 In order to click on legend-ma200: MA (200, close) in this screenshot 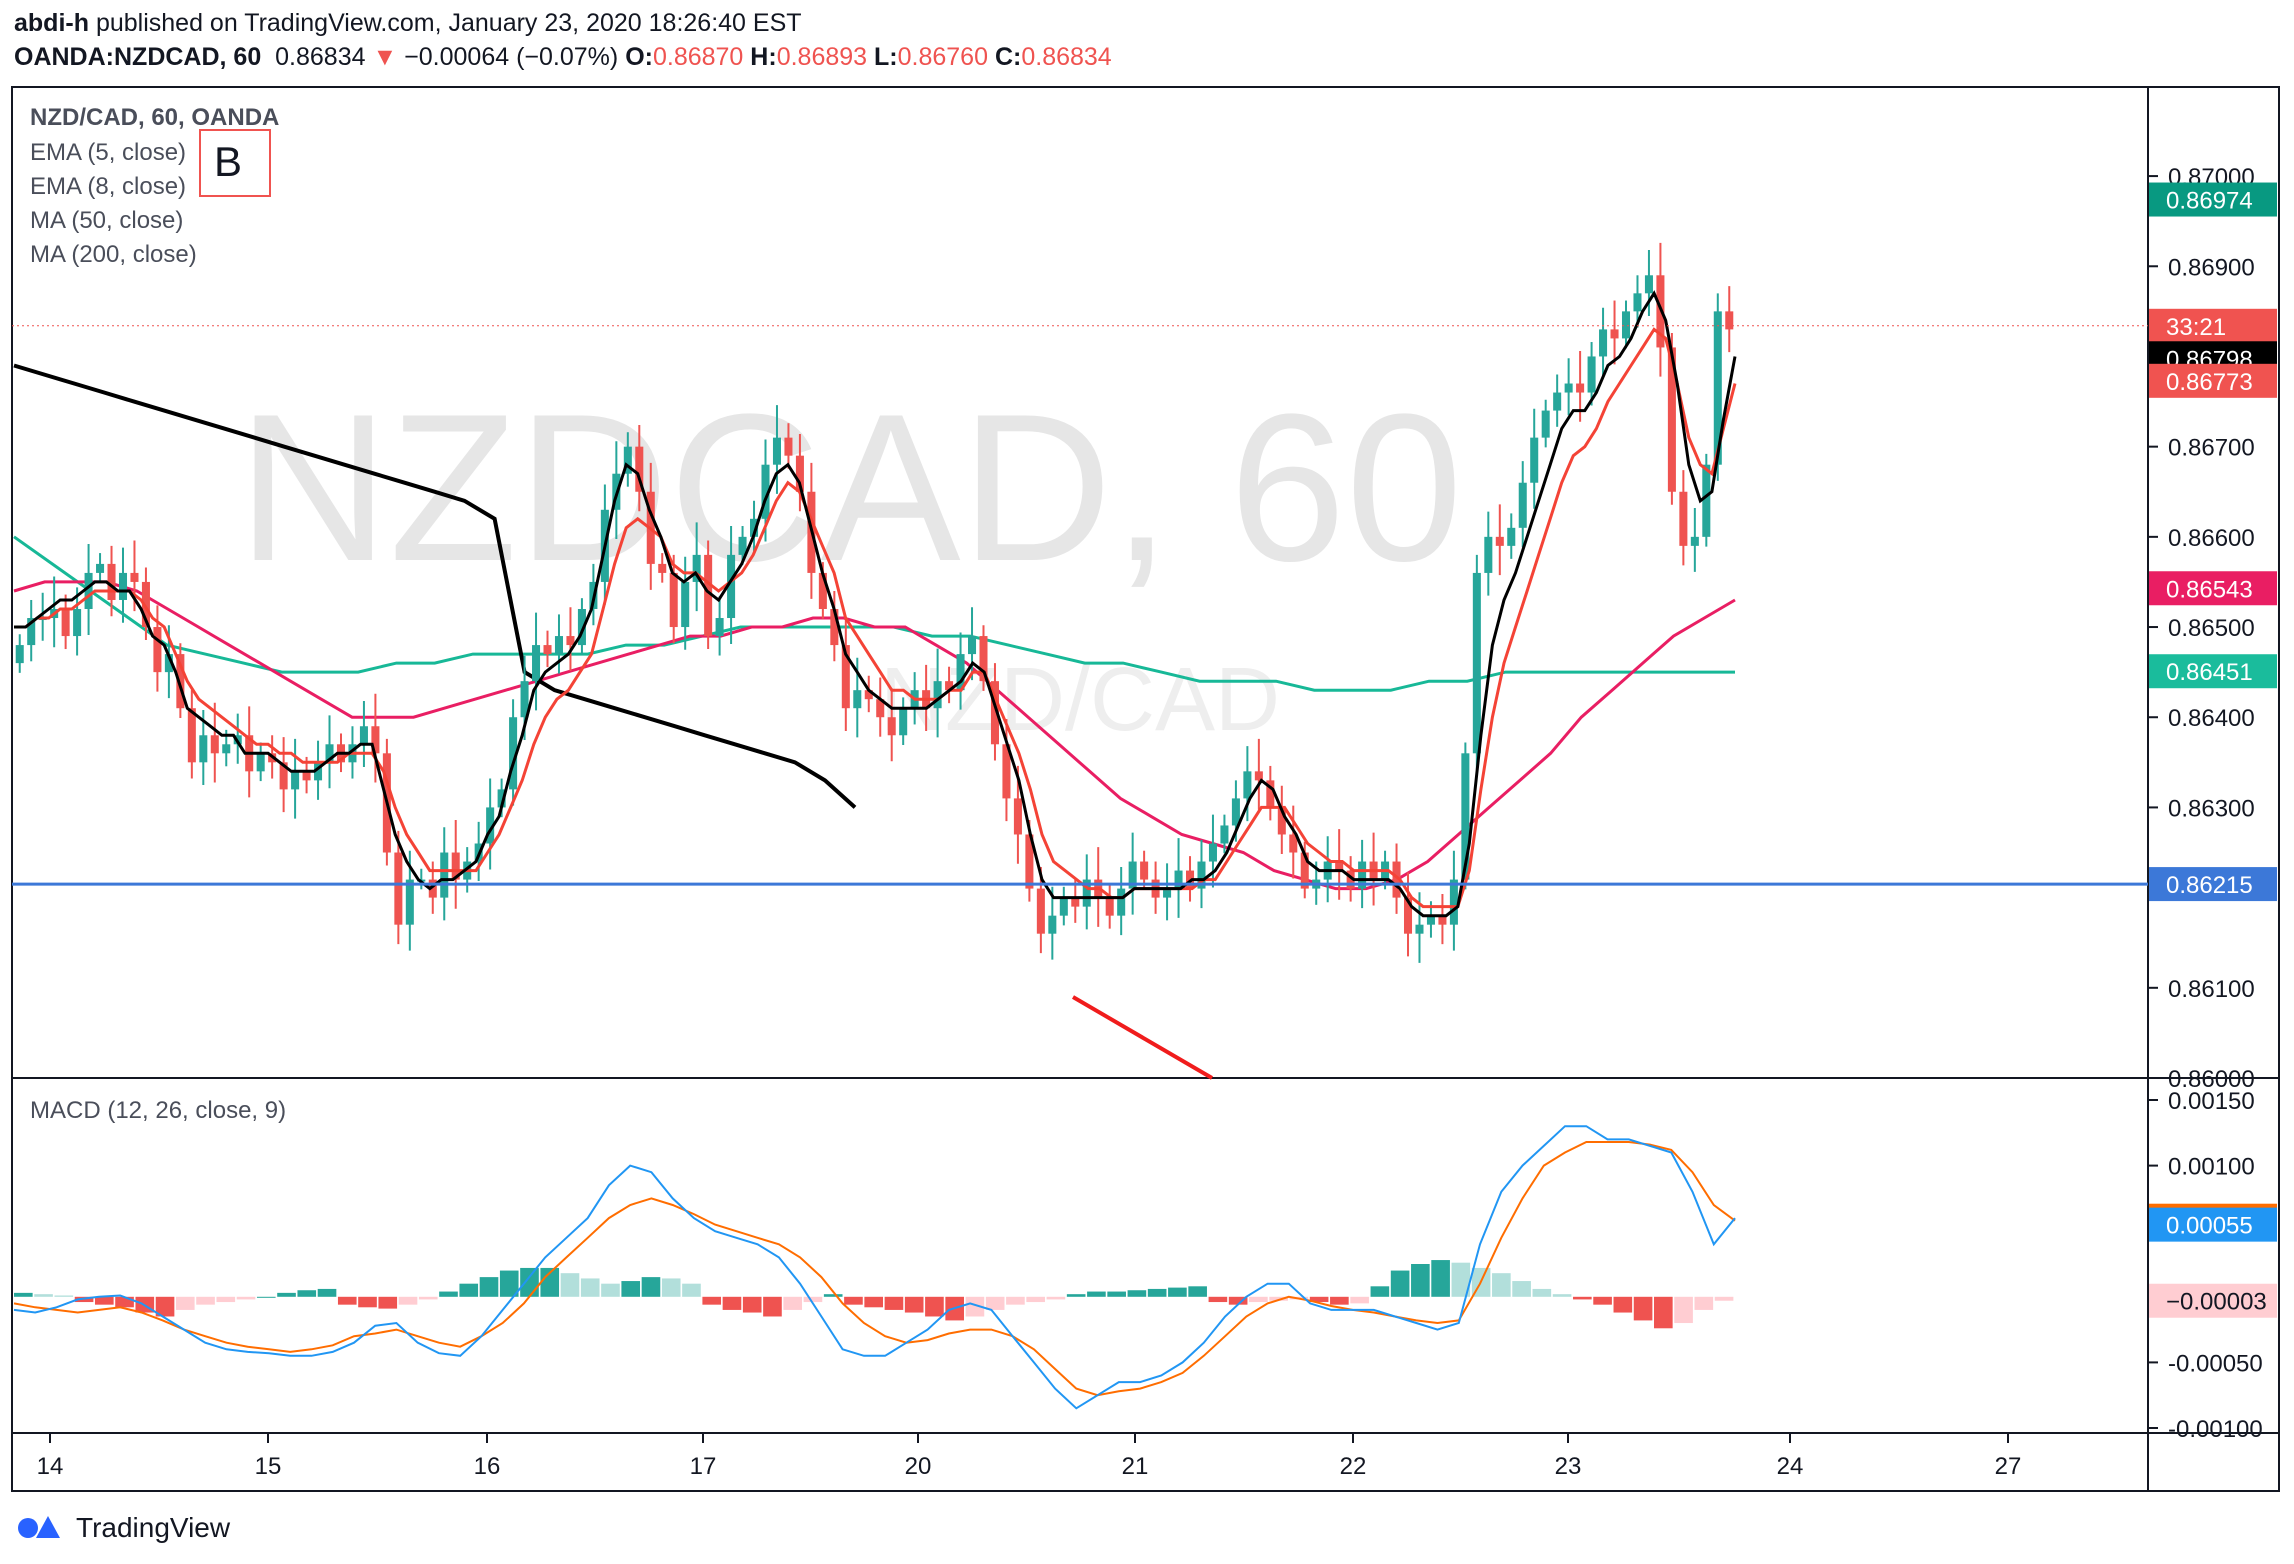, I will do `click(113, 254)`.